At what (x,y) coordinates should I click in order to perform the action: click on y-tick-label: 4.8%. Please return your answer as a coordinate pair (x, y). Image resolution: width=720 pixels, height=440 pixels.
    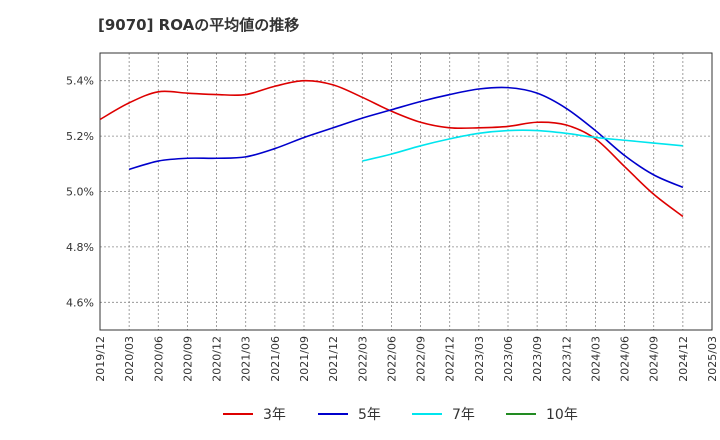
    Looking at the image, I should click on (80, 247).